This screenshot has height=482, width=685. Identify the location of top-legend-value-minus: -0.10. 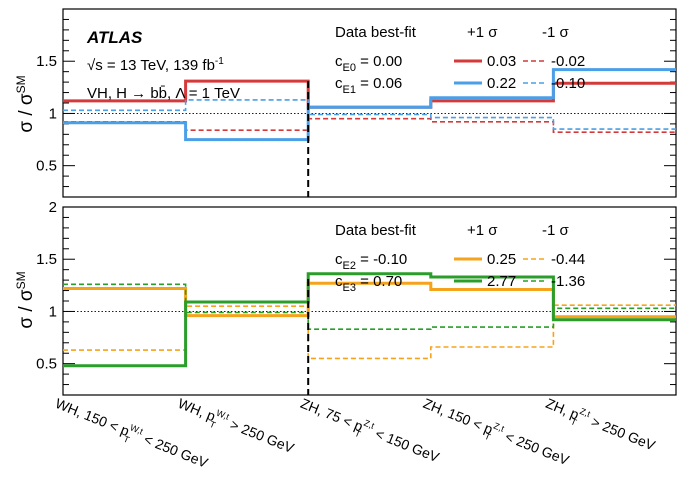
(568, 83).